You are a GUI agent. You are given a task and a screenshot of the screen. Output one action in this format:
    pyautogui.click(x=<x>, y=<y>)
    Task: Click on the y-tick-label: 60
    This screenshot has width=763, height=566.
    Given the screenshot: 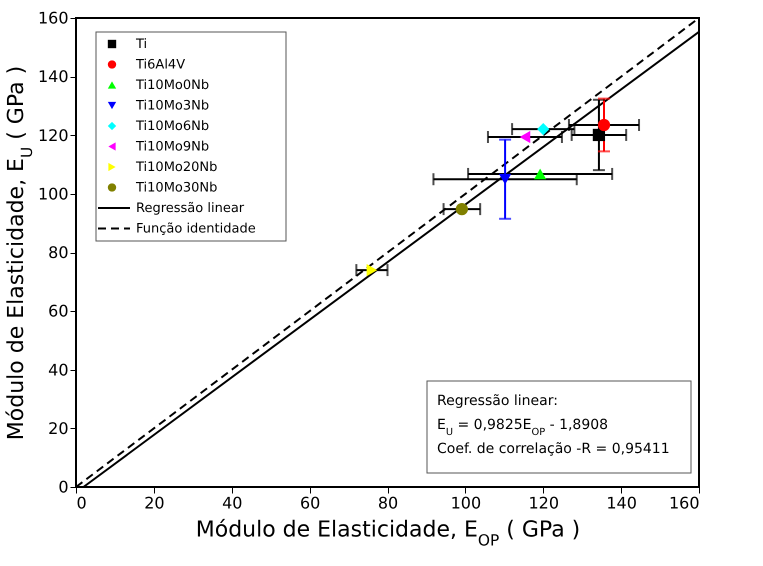 What is the action you would take?
    pyautogui.click(x=58, y=311)
    